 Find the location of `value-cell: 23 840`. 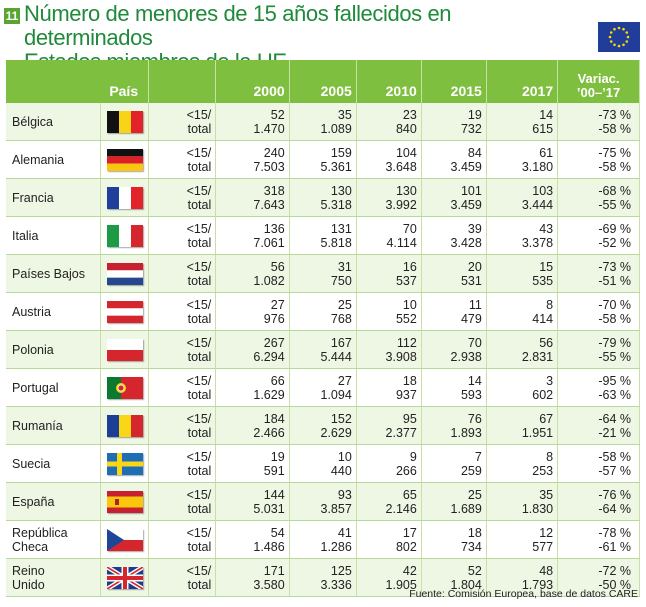

value-cell: 23 840 is located at coordinates (389, 122).